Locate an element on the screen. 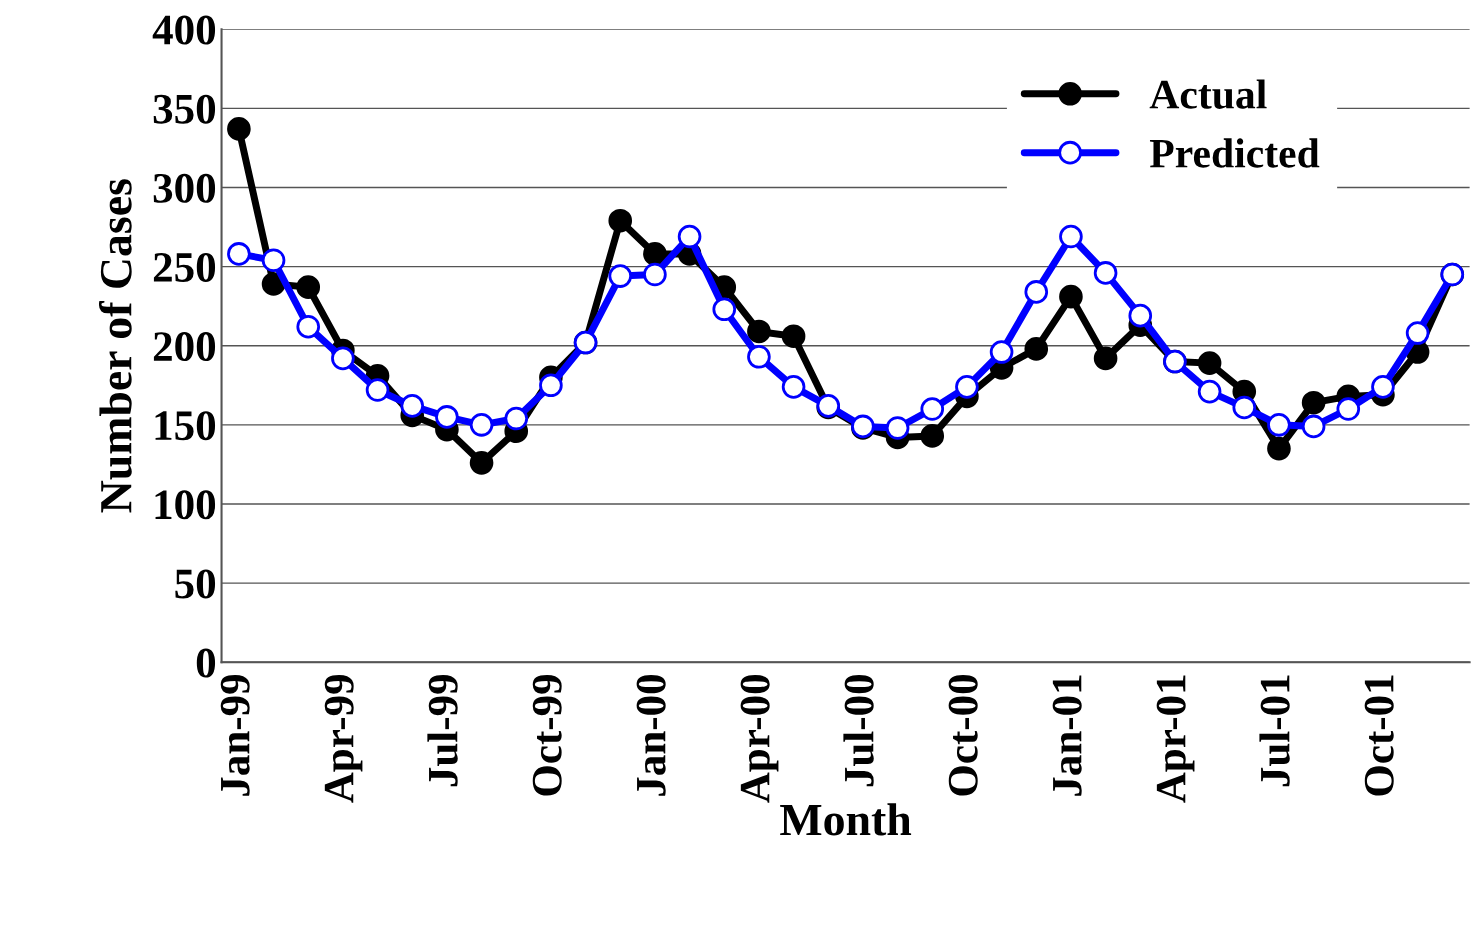  y-tick-label: 300 is located at coordinates (184, 188).